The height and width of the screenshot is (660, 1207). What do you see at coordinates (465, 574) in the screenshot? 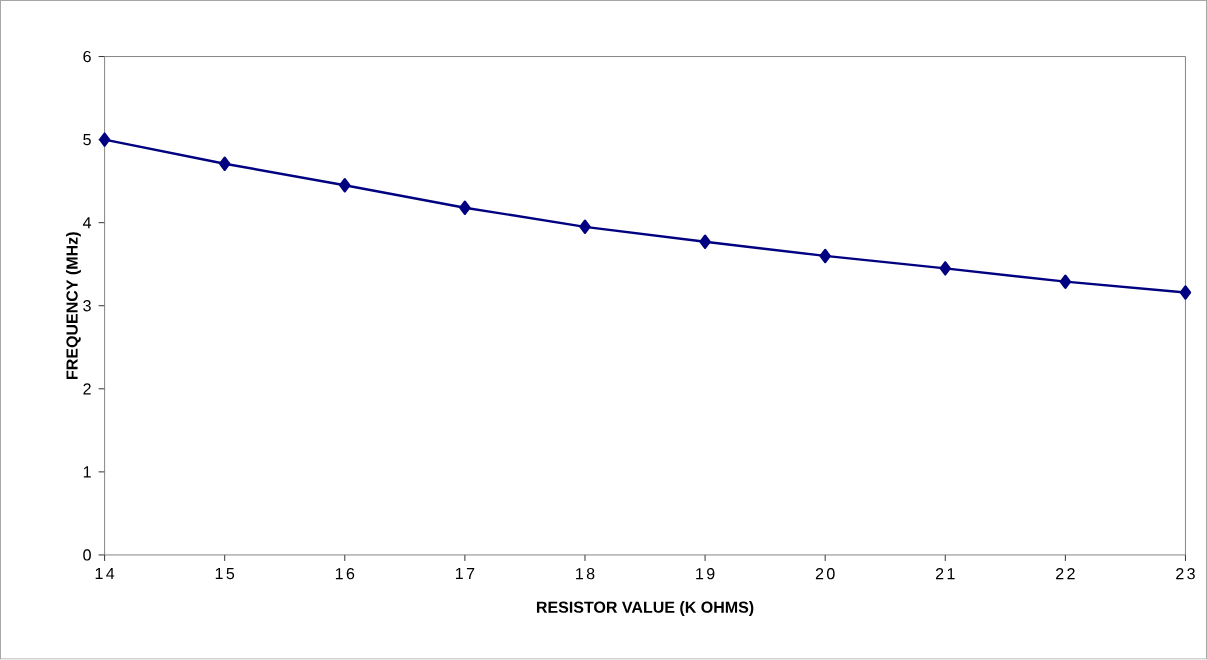
I see `x-tick-label: 17` at bounding box center [465, 574].